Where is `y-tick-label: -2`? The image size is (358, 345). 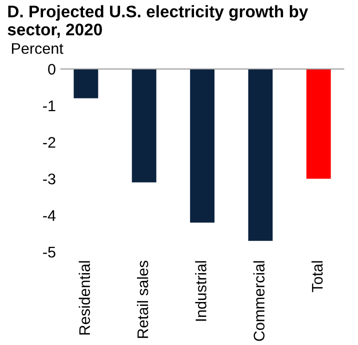
y-tick-label: -2 is located at coordinates (49, 142).